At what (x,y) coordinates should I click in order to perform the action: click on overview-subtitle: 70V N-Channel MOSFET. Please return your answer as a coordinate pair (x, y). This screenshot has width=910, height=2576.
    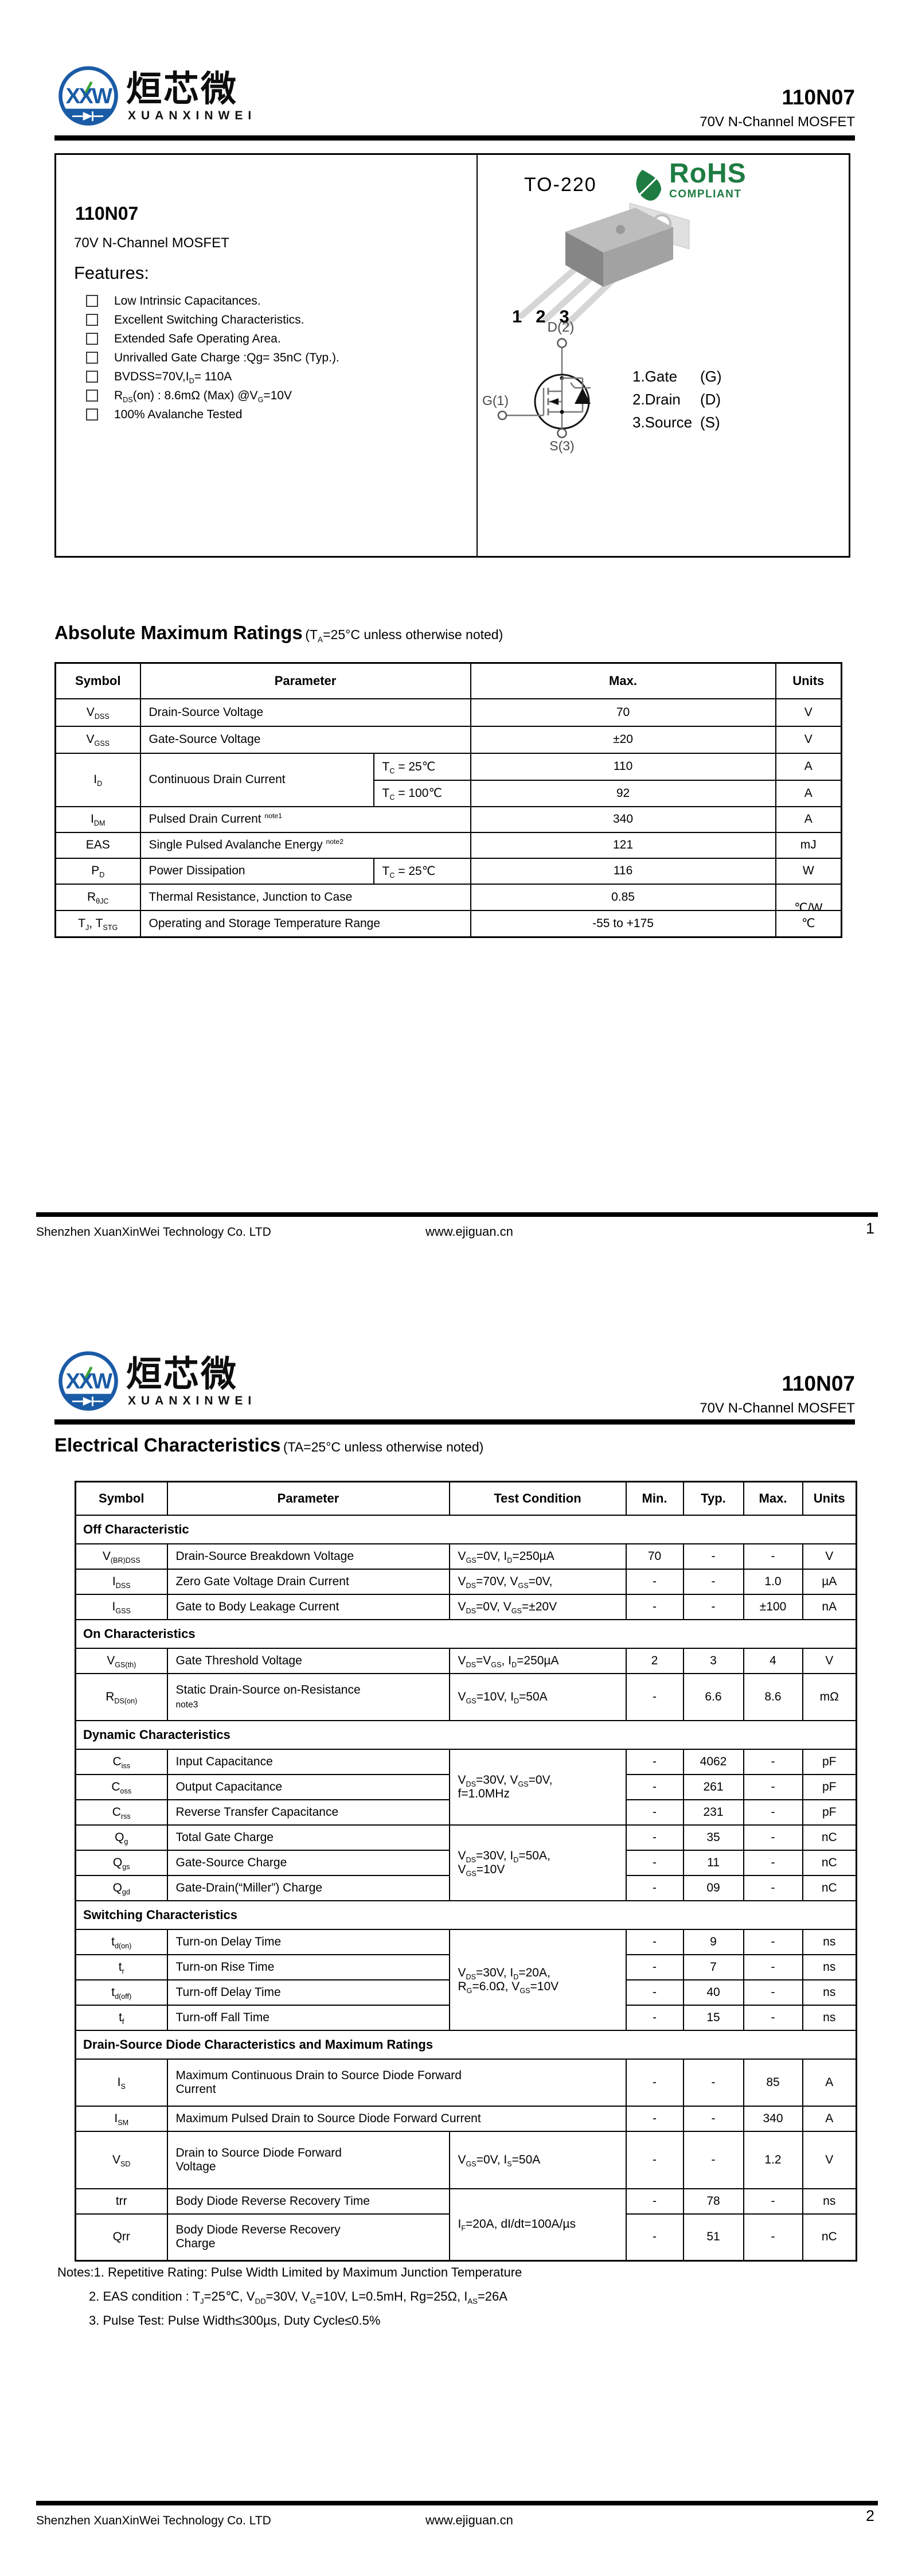
    Looking at the image, I should click on (151, 243).